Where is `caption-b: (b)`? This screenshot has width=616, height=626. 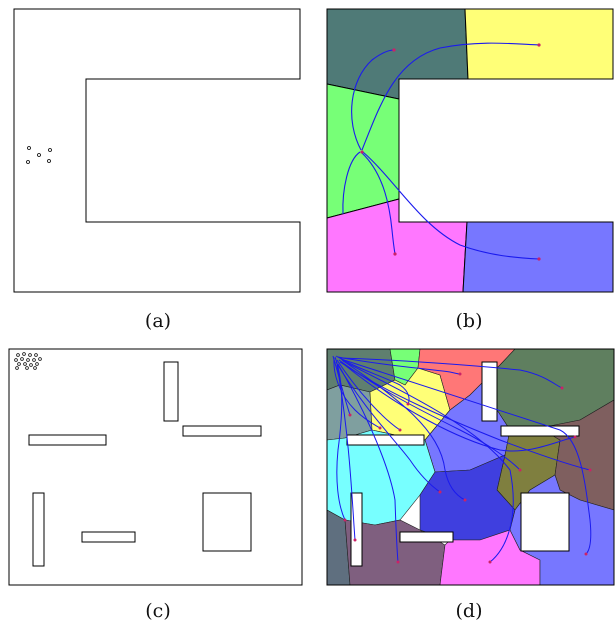 caption-b: (b) is located at coordinates (469, 321).